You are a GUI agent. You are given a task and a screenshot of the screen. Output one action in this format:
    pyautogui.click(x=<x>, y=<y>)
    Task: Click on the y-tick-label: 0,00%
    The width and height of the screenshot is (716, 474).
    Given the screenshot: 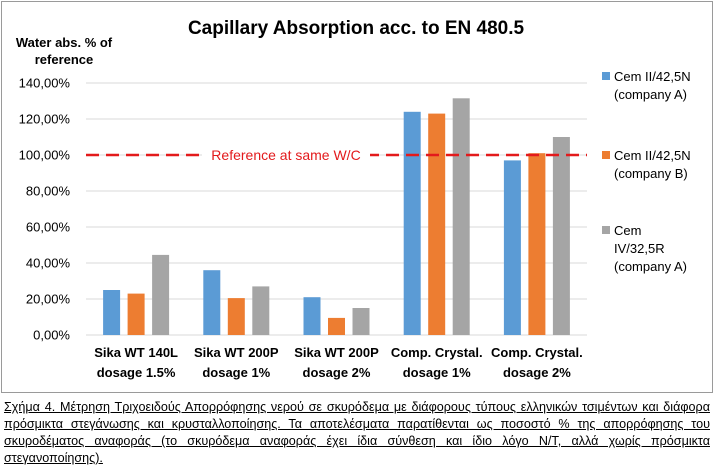 What is the action you would take?
    pyautogui.click(x=51, y=335)
    